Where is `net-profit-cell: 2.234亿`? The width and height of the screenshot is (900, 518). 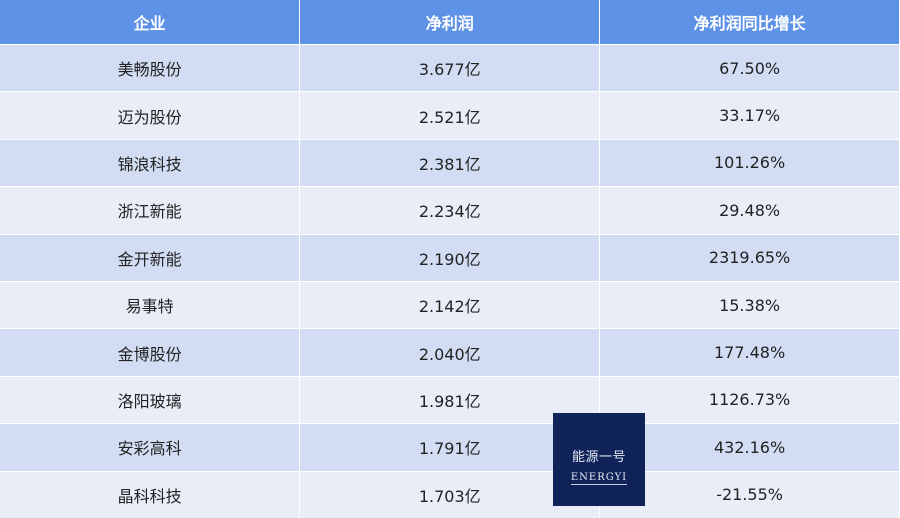 net-profit-cell: 2.234亿 is located at coordinates (450, 210).